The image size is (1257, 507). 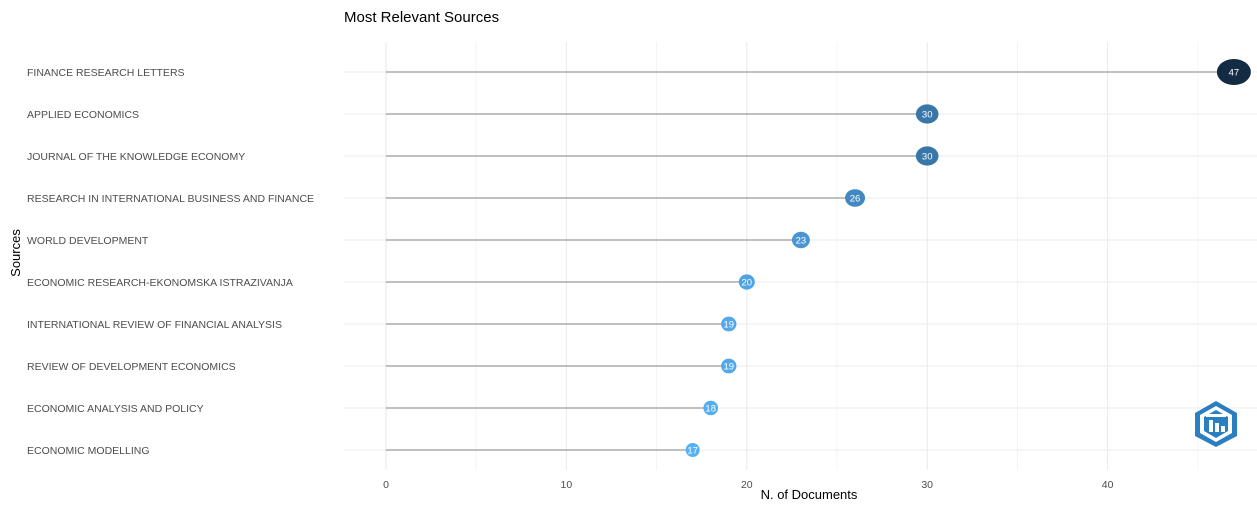 What do you see at coordinates (927, 485) in the screenshot?
I see `x-tick-label: 30` at bounding box center [927, 485].